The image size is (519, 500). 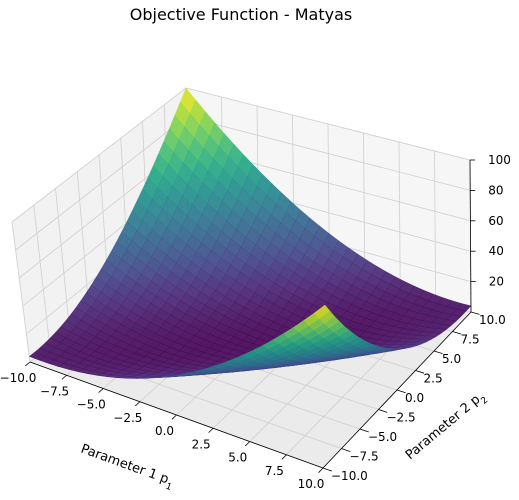 I want to click on x-tick-label: −7.5, so click(x=54, y=391).